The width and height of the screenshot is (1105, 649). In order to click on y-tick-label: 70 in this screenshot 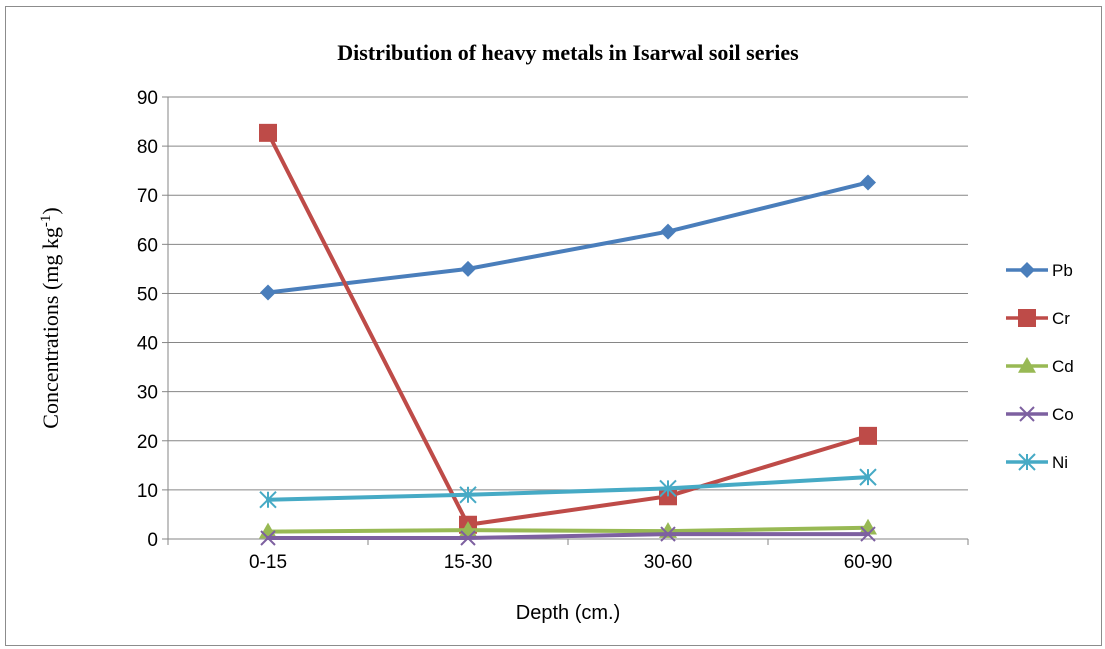, I will do `click(147, 196)`.